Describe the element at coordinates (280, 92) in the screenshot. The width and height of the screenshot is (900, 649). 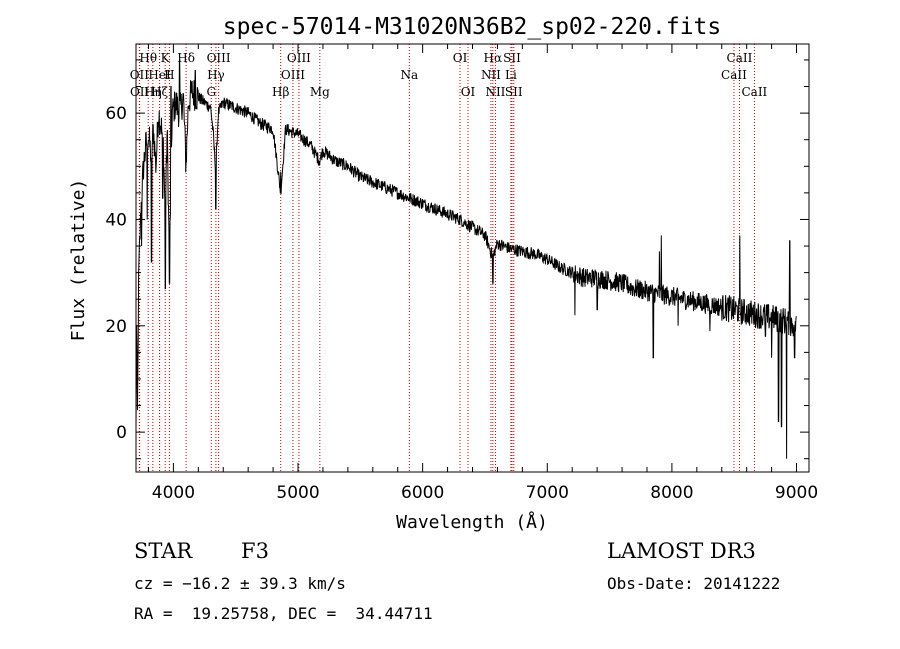
I see `line-marker-label: Hβ` at that location.